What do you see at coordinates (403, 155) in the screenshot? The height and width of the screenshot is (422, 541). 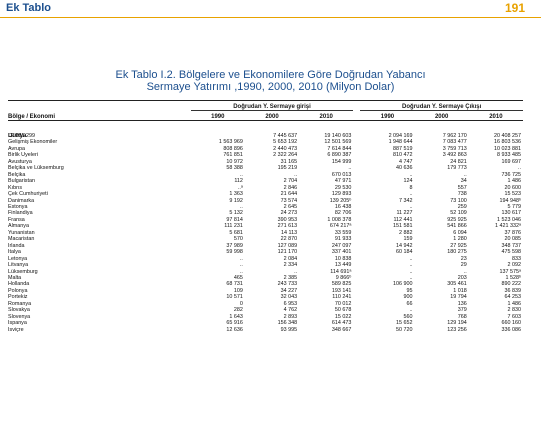 I see `cell-value: 810 472` at bounding box center [403, 155].